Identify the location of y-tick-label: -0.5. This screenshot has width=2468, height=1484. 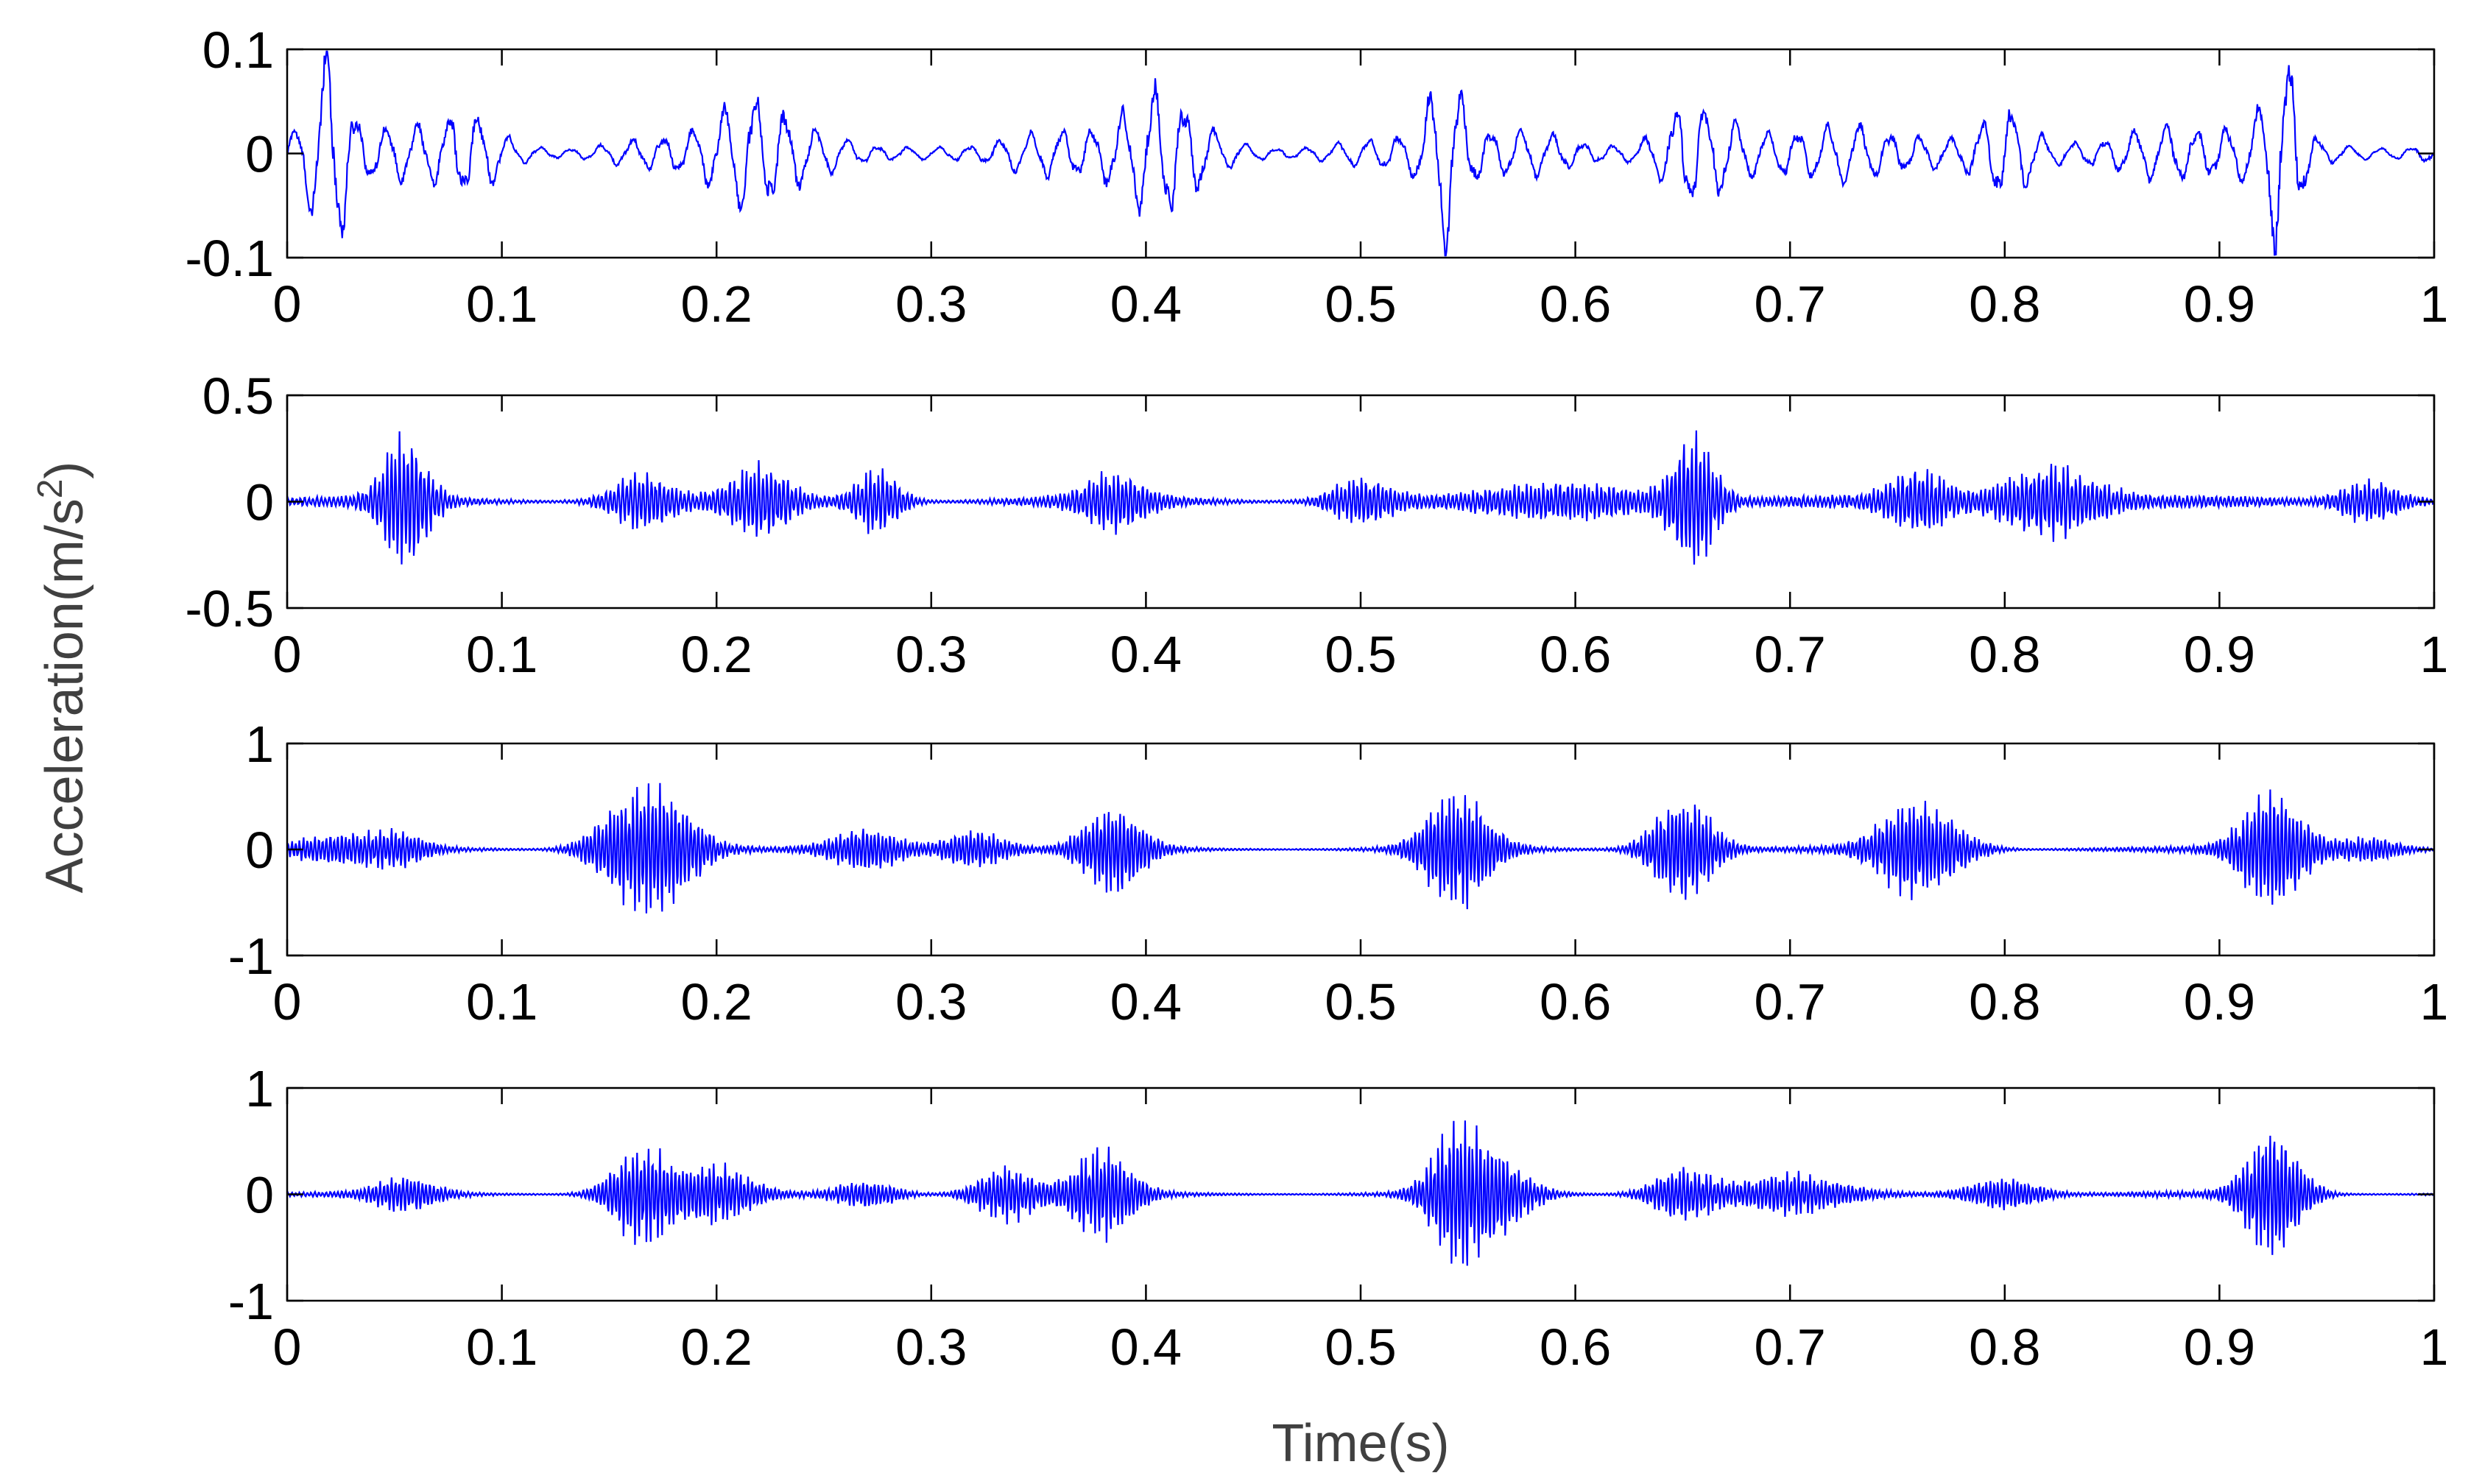
(229, 608).